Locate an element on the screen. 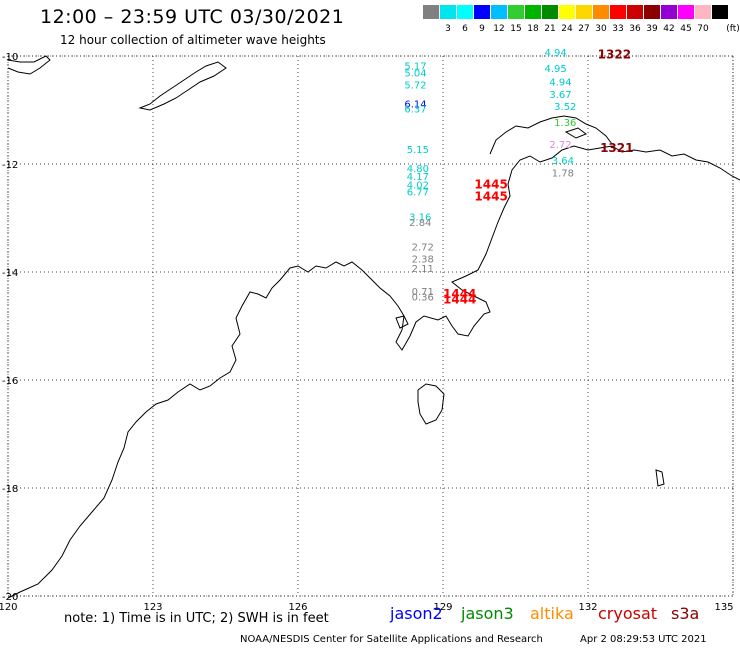 The image size is (740, 650). wave-height-label: 4.80 is located at coordinates (418, 169).